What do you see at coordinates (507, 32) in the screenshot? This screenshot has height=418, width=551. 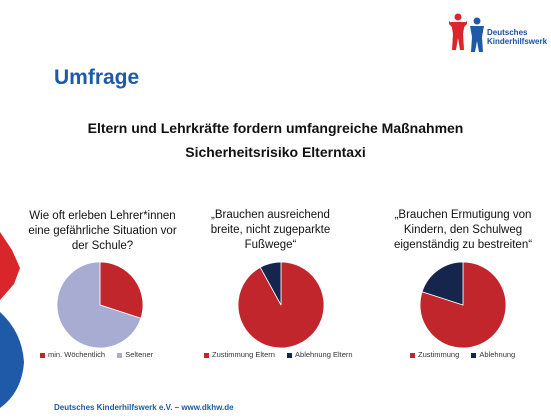 I see `logo-line-1: Deutsches` at bounding box center [507, 32].